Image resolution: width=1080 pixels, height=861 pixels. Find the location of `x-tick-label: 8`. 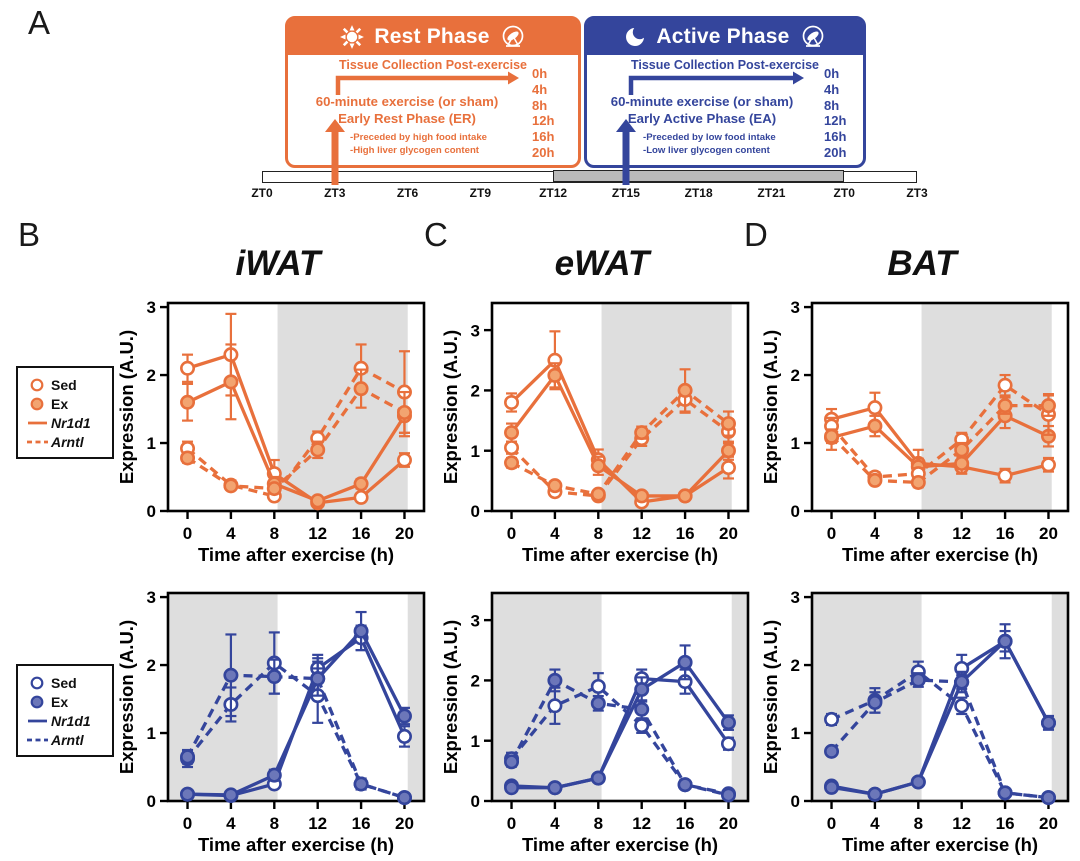

x-tick-label: 8 is located at coordinates (598, 823).